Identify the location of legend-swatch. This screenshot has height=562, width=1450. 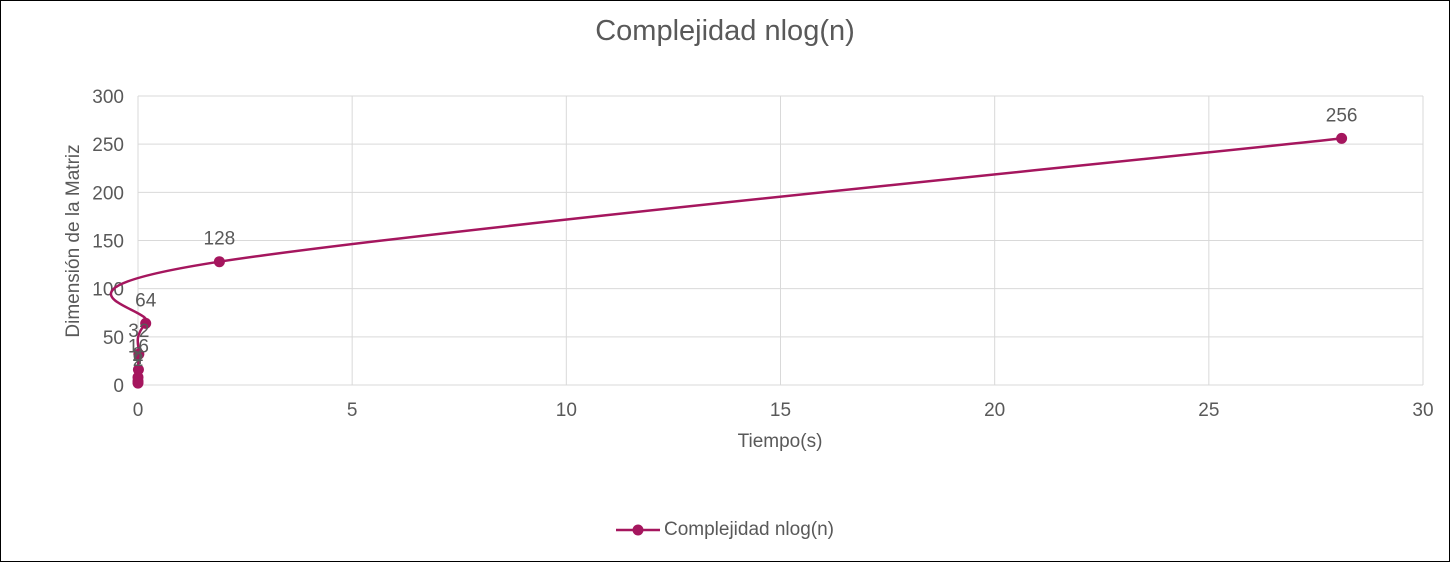
(637, 530).